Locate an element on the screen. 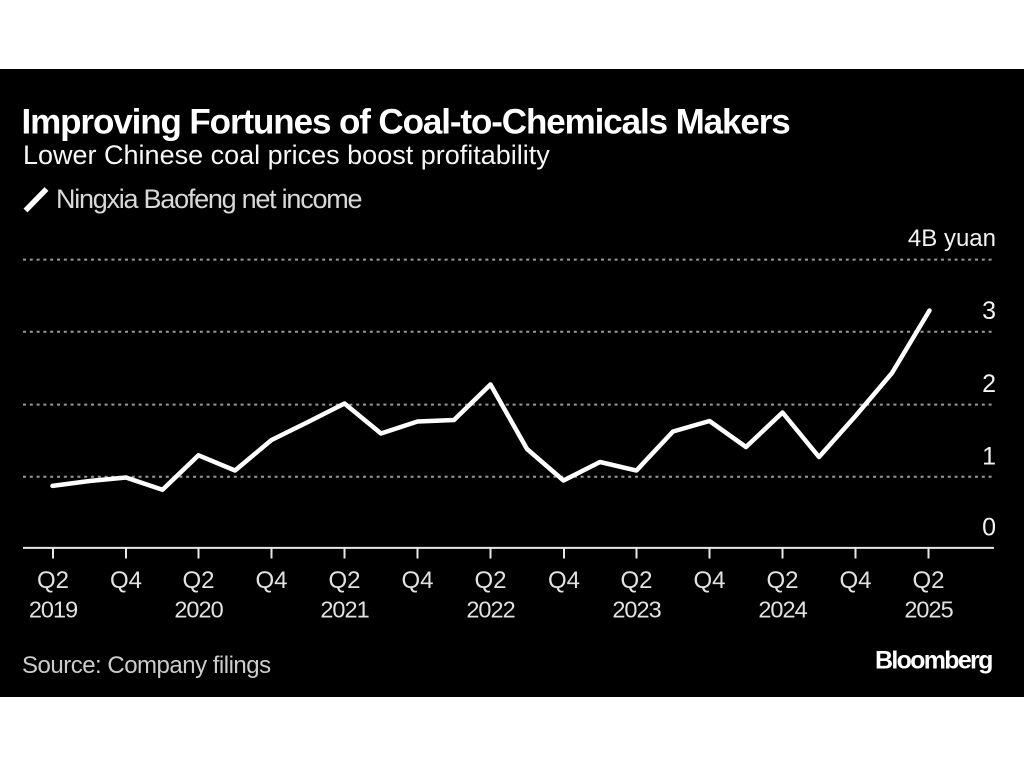 This screenshot has width=1024, height=768. svg-text: 0 is located at coordinates (989, 528).